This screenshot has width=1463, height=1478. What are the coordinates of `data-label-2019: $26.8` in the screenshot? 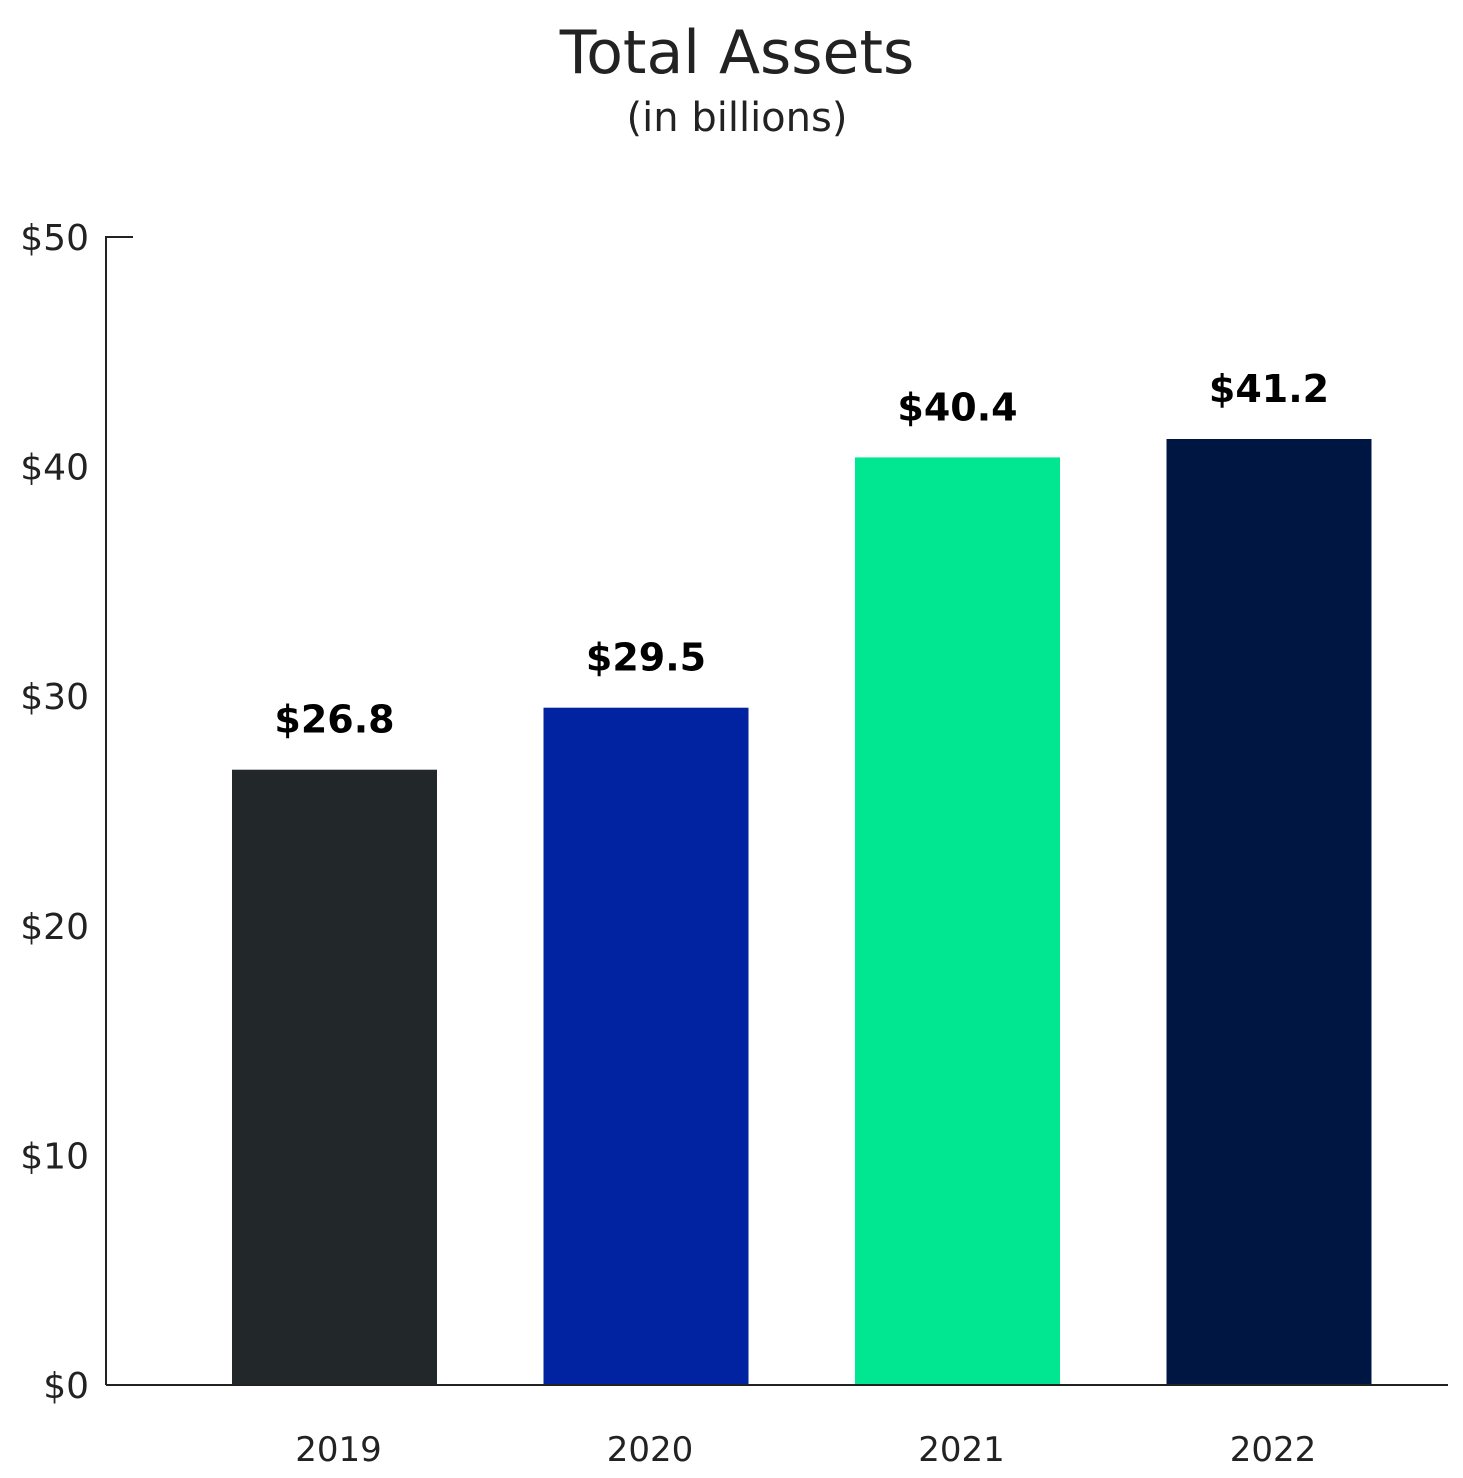 It's located at (334, 720).